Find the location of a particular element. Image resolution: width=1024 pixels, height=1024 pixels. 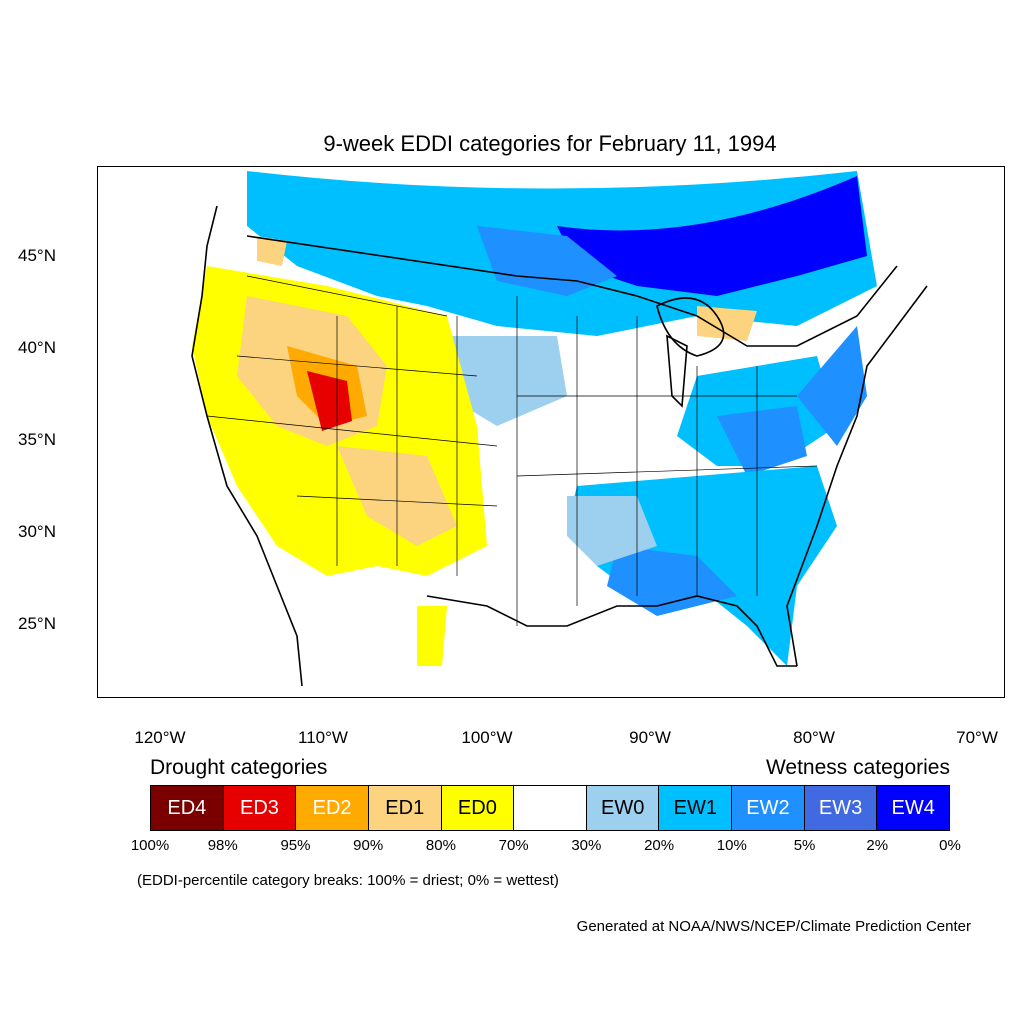

category-legend: ED4 ED3 ED2 ED1 ED0 EW0 EW1 EW2 EW3 EW4 is located at coordinates (550, 808).